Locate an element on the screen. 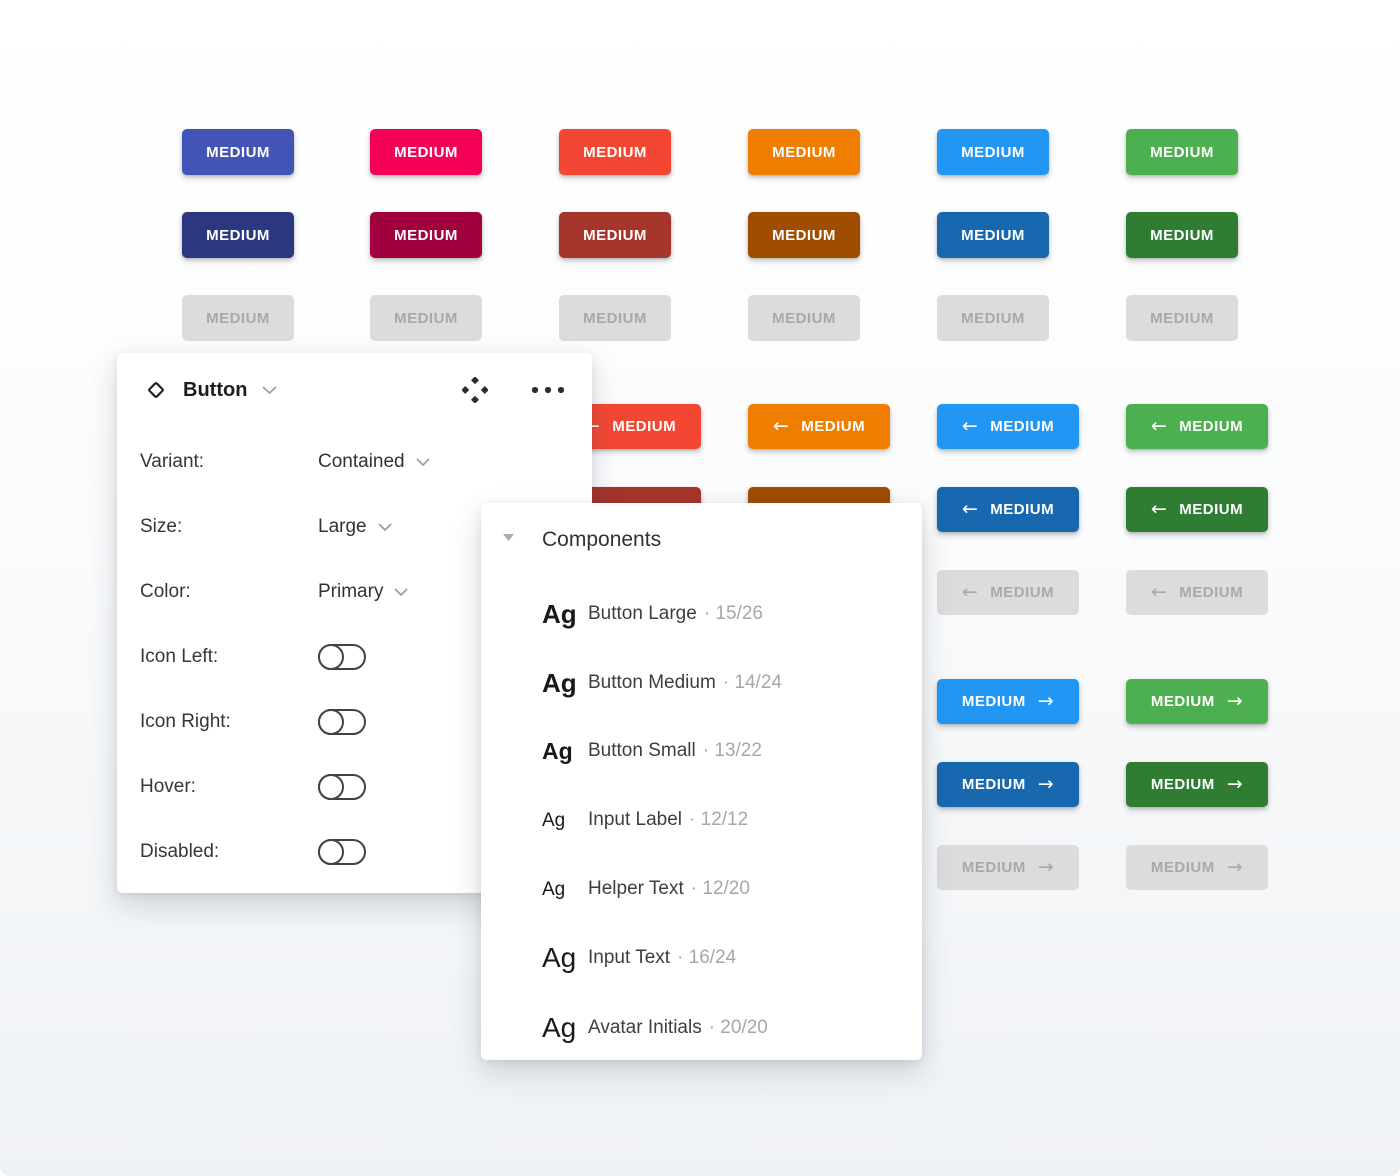 This screenshot has height=1176, width=1400. hover-toggle-knob is located at coordinates (331, 787).